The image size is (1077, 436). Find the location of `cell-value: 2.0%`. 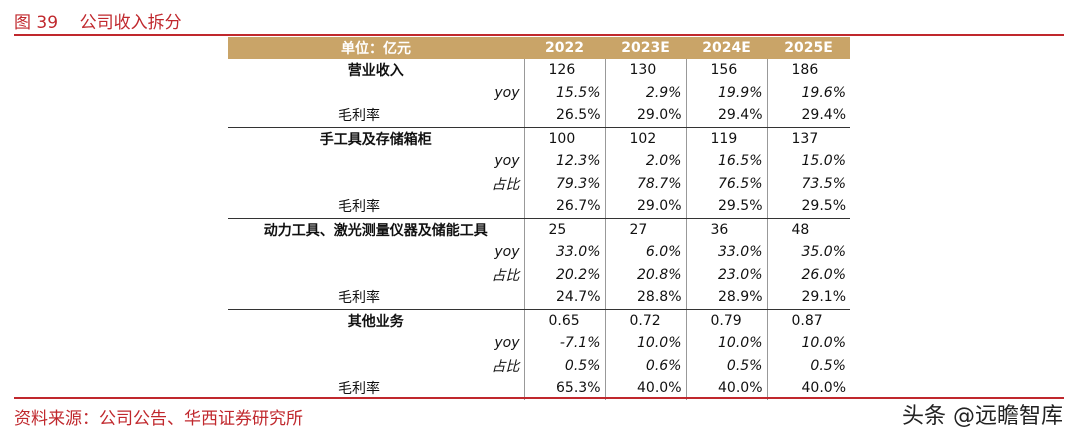

cell-value: 2.0% is located at coordinates (645, 161).